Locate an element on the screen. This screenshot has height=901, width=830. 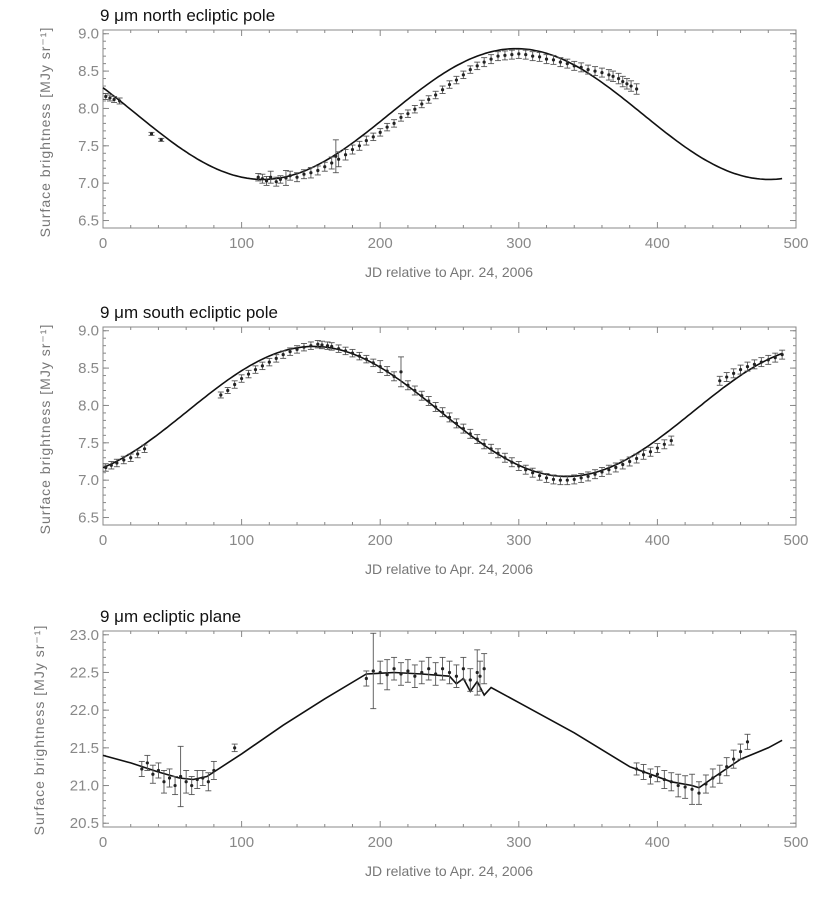
y-tick-label: 8.5 is located at coordinates (88, 71).